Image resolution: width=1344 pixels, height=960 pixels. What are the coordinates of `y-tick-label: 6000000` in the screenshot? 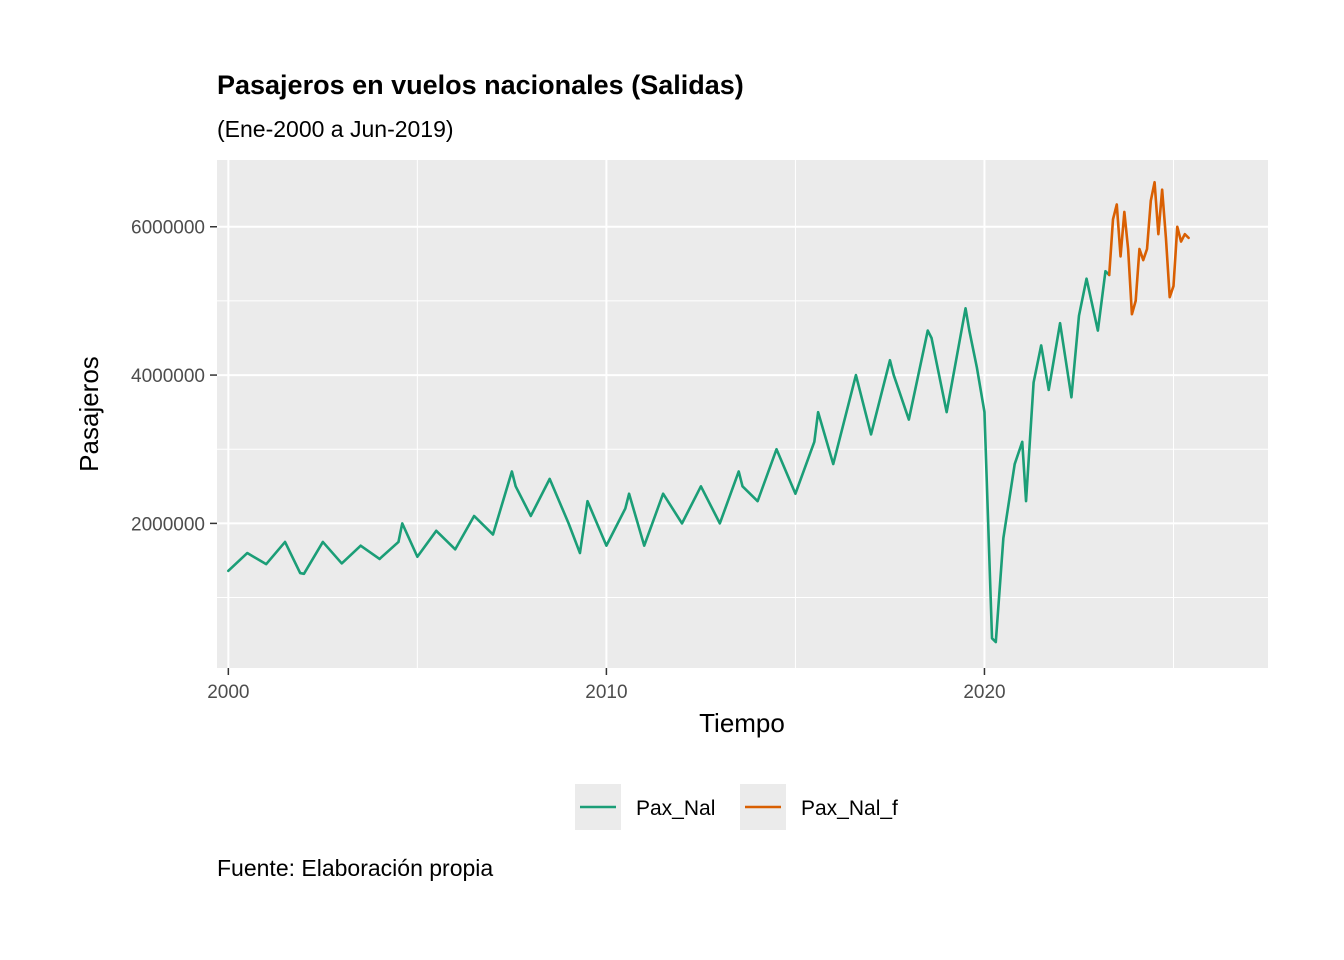 It's located at (168, 228).